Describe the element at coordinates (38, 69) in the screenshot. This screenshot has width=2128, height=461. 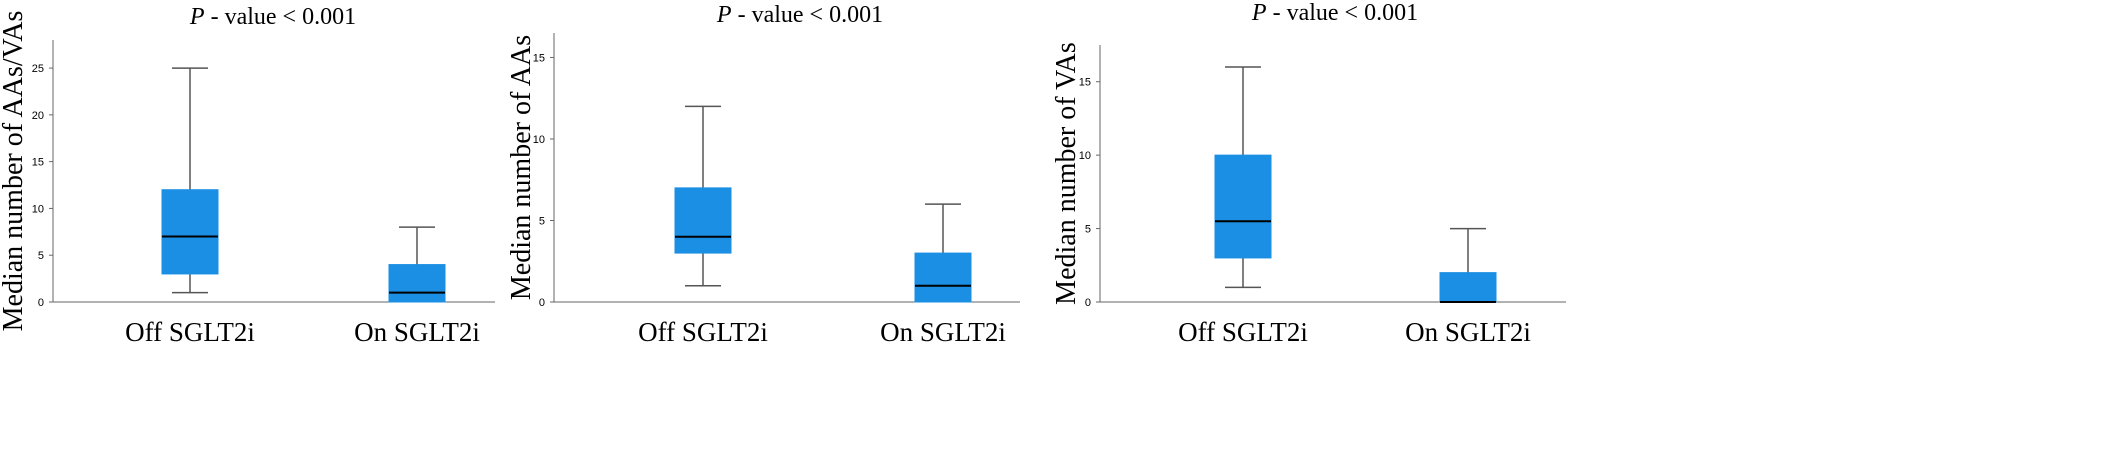
I see `y-tick-label: 25` at that location.